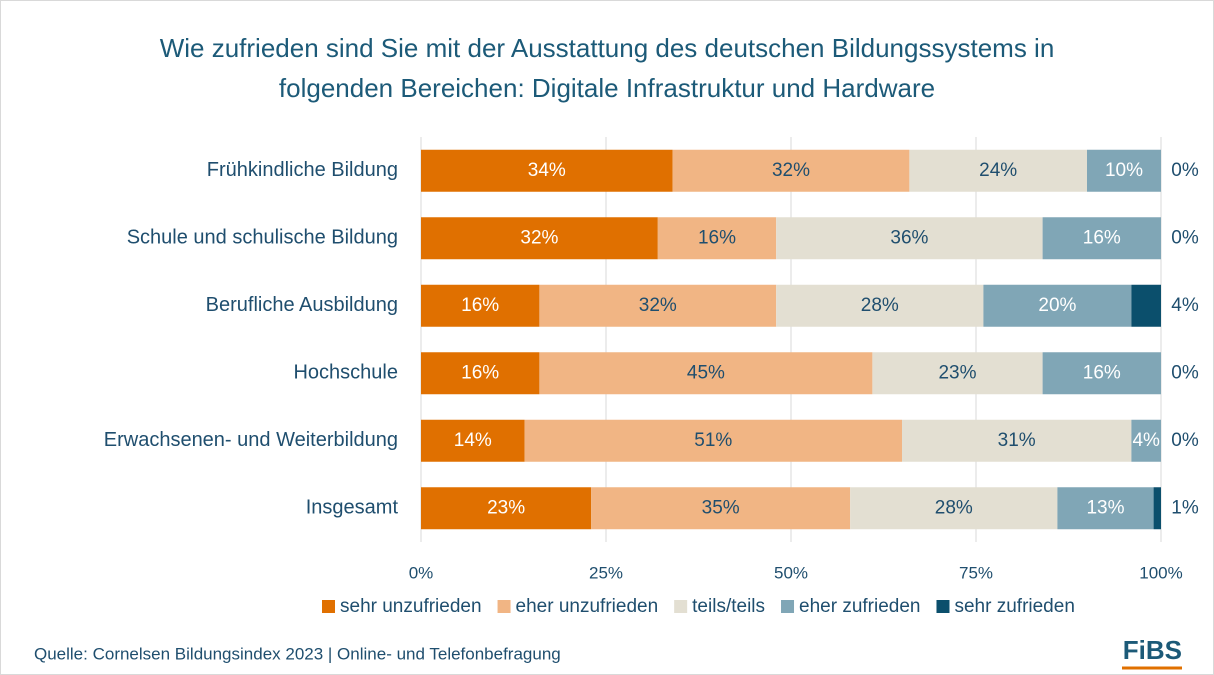 This screenshot has height=675, width=1214. What do you see at coordinates (251, 440) in the screenshot?
I see `y-tick-label: Erwachsenen- und Weiterbildung` at bounding box center [251, 440].